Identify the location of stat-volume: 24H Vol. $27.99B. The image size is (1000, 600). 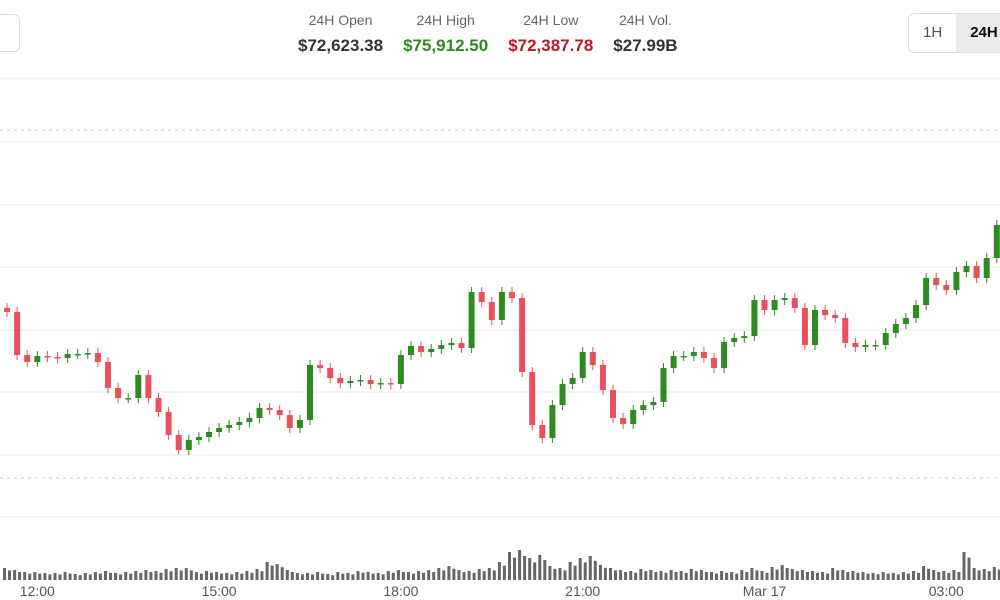
(645, 34).